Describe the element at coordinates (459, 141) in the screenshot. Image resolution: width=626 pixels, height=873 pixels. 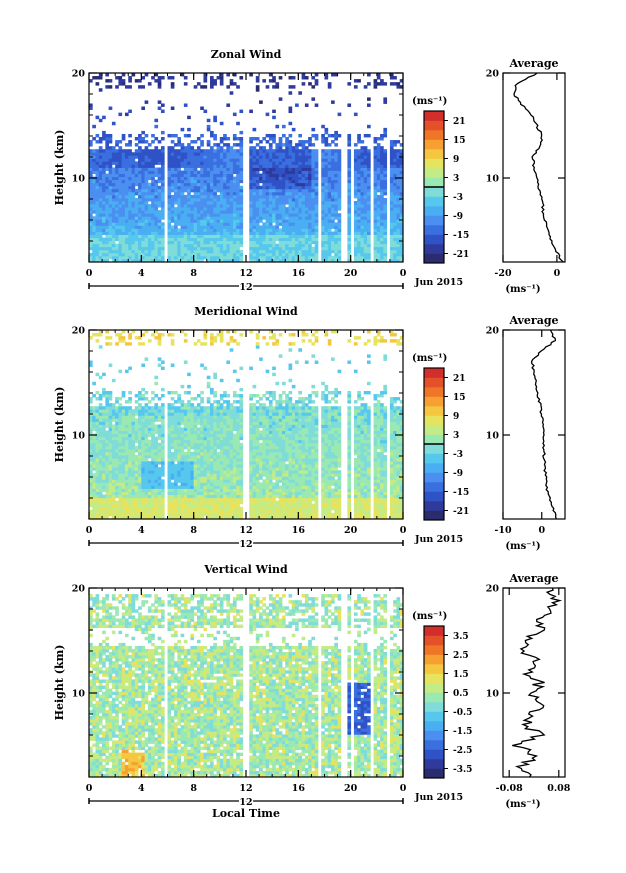
I see `colorbar-tick-label: 15` at that location.